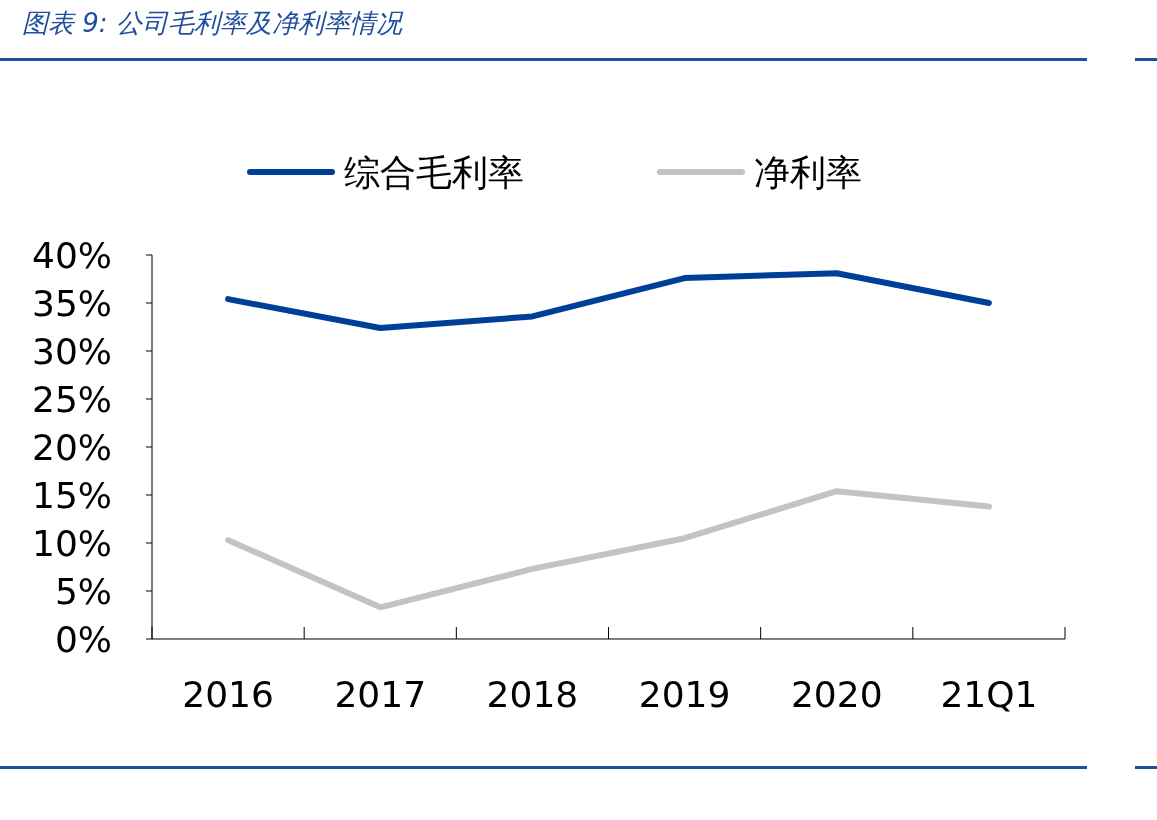 Image resolution: width=1157 pixels, height=820 pixels. What do you see at coordinates (989, 694) in the screenshot?
I see `xtick-label: 21Q1` at bounding box center [989, 694].